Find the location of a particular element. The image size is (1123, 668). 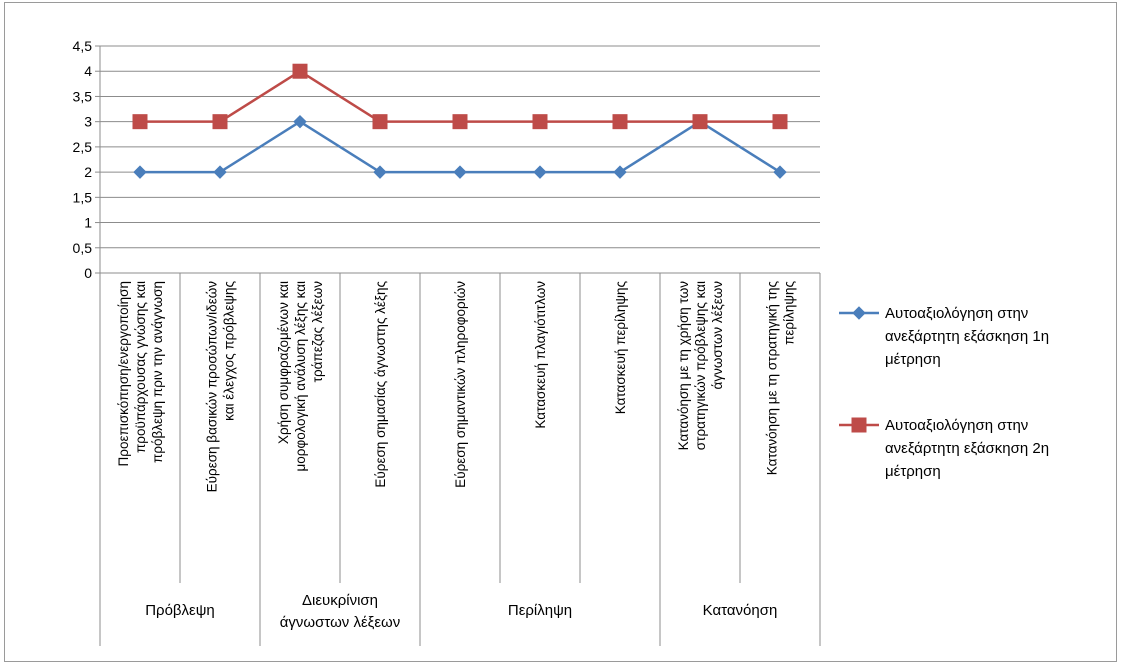

y-tick-label: 0 is located at coordinates (88, 273).